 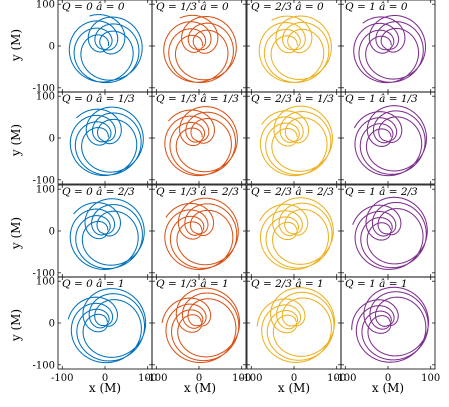 I want to click on orbit-panel: Q = 1 â = 1 -100 0 100, so click(x=387, y=330).